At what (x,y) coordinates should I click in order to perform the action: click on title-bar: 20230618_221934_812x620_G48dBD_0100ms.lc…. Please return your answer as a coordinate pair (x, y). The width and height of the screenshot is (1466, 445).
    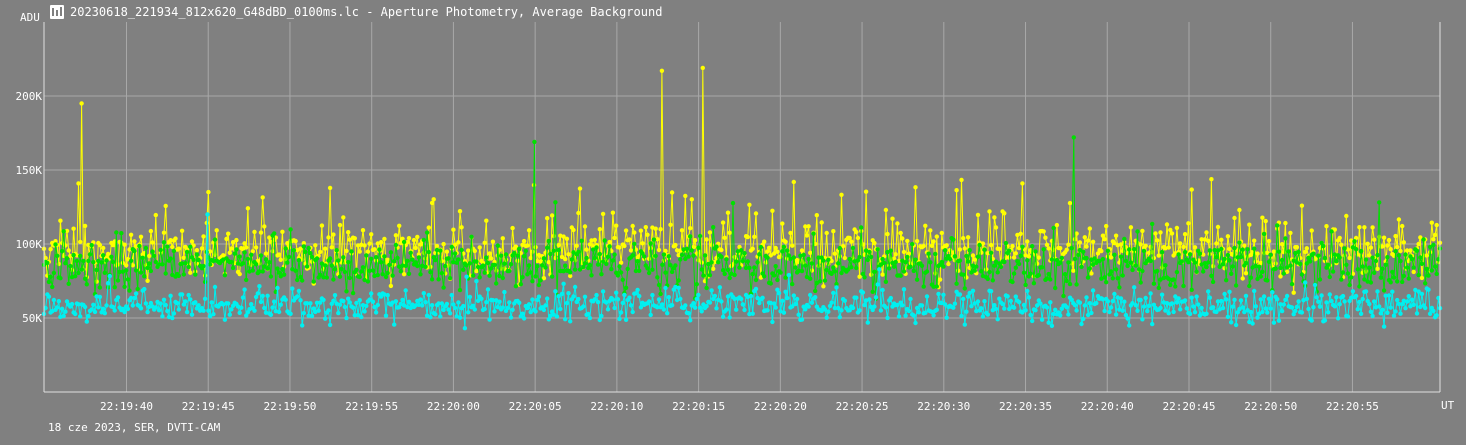
    Looking at the image, I should click on (356, 12).